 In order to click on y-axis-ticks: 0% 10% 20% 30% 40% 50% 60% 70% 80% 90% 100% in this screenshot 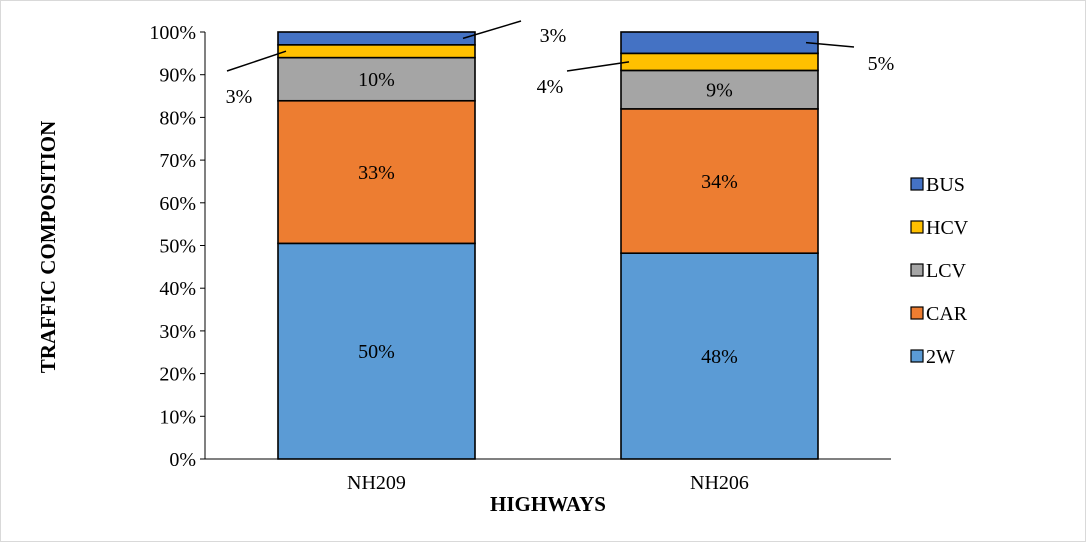, I will do `click(177, 246)`.